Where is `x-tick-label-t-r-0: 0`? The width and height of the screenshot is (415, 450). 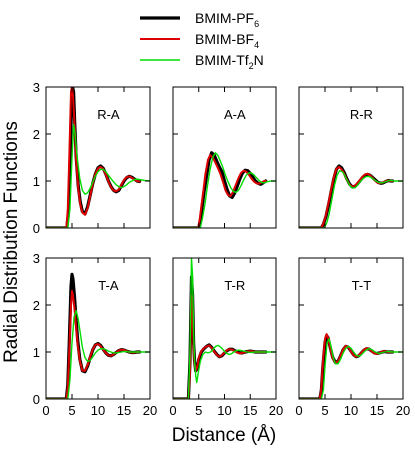
x-tick-label-t-r-0: 0 is located at coordinates (172, 410).